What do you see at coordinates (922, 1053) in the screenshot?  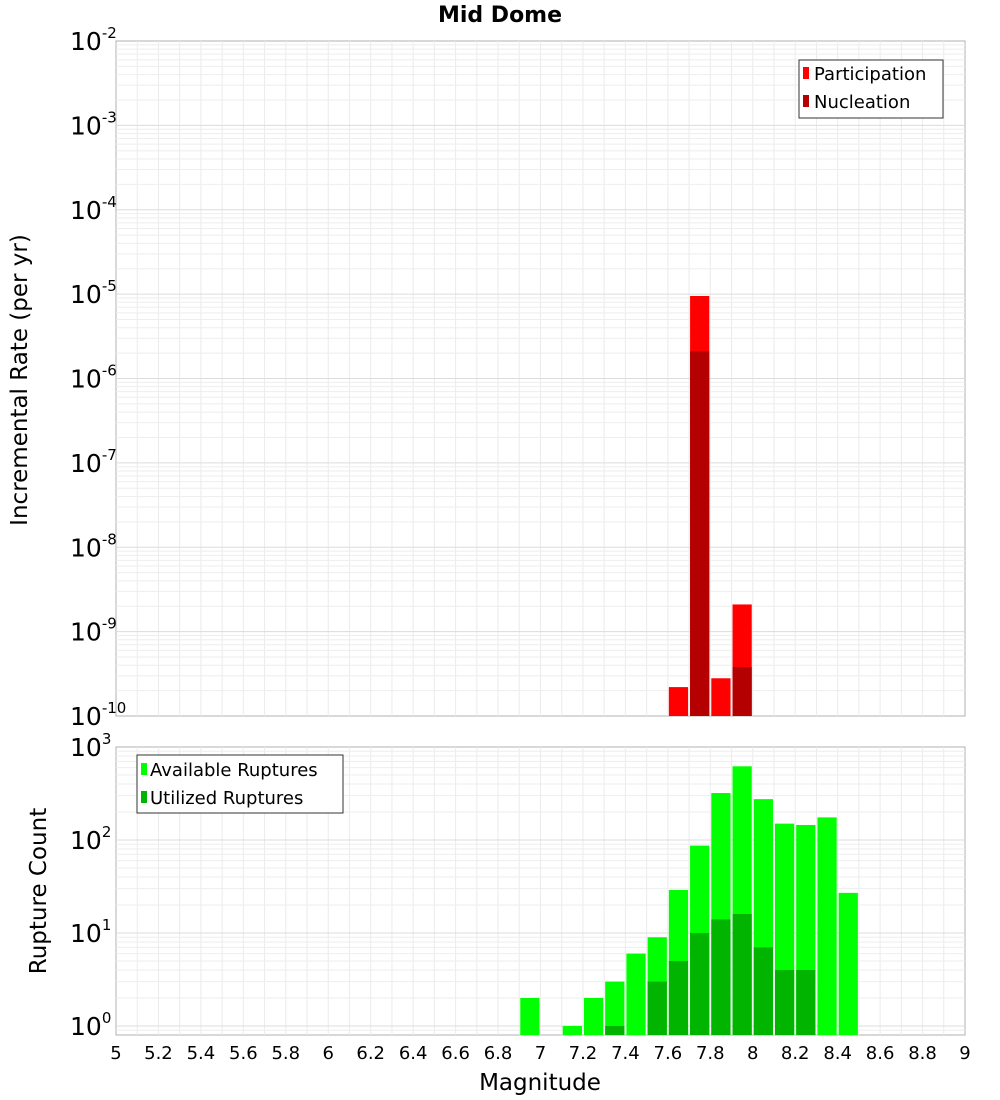 I see `x-tick-label: 8.8` at bounding box center [922, 1053].